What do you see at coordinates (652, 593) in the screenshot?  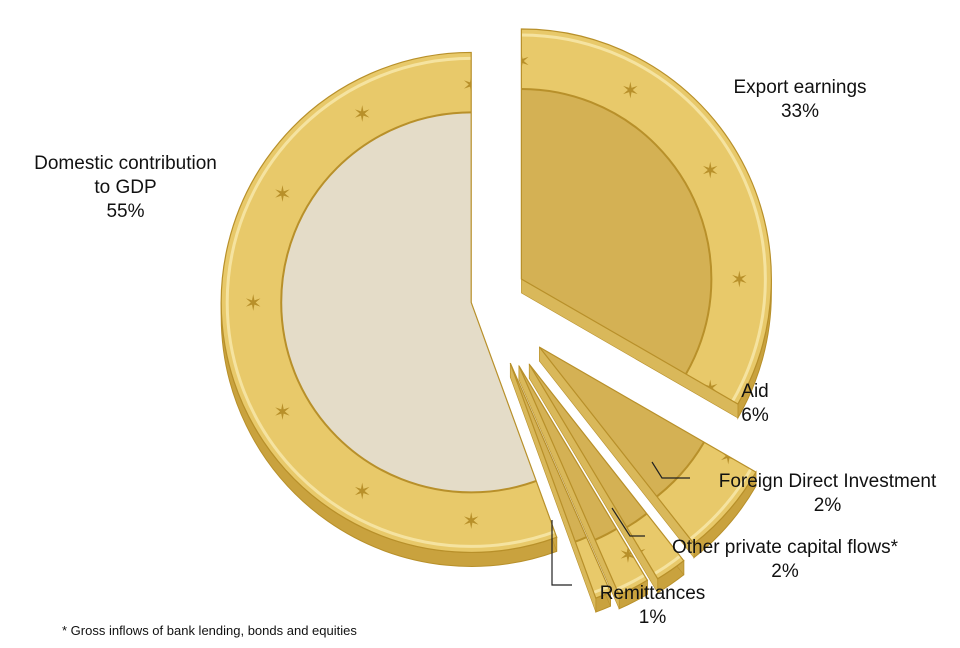 I see `label-remittances-line1: Remittances` at bounding box center [652, 593].